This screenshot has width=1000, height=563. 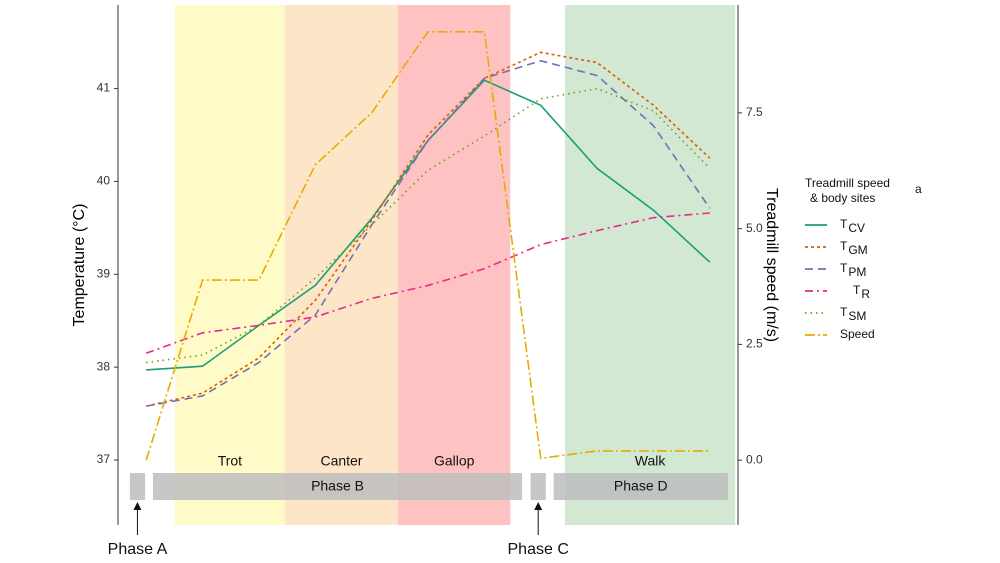 I want to click on band-label: Trot, so click(x=230, y=461).